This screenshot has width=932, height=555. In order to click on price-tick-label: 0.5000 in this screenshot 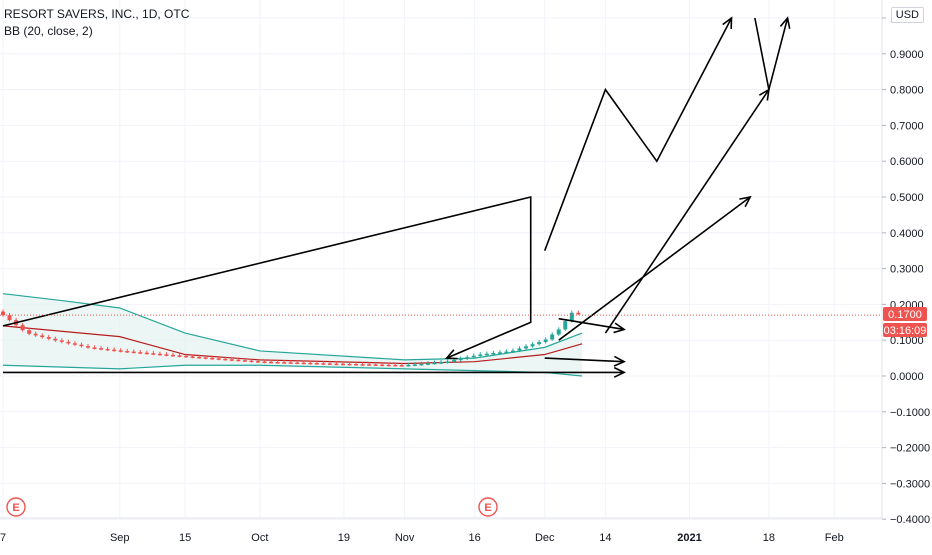, I will do `click(907, 198)`.